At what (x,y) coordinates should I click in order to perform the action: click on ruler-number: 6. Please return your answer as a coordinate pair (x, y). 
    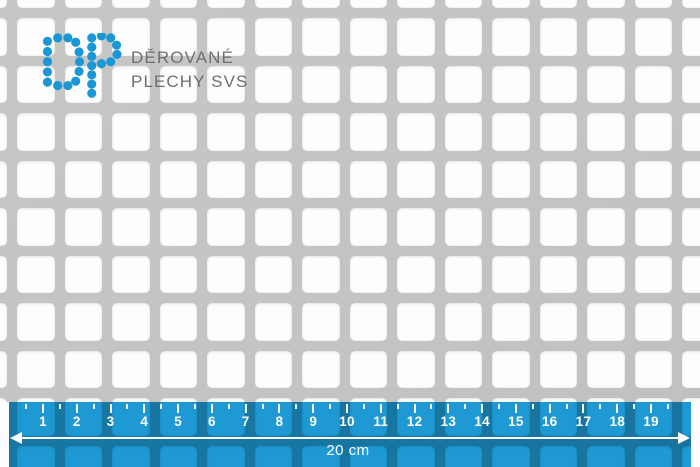
    Looking at the image, I should click on (211, 421).